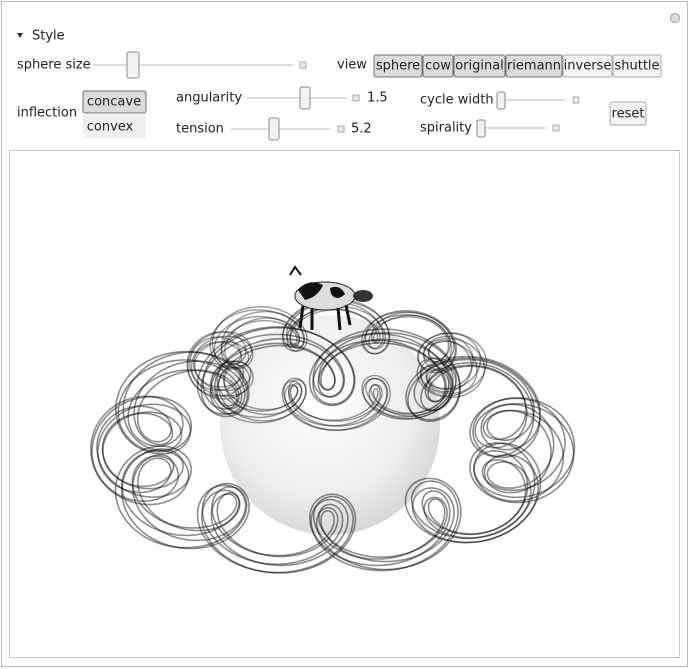 Image resolution: width=689 pixels, height=669 pixels. I want to click on sphere, so click(330, 425).